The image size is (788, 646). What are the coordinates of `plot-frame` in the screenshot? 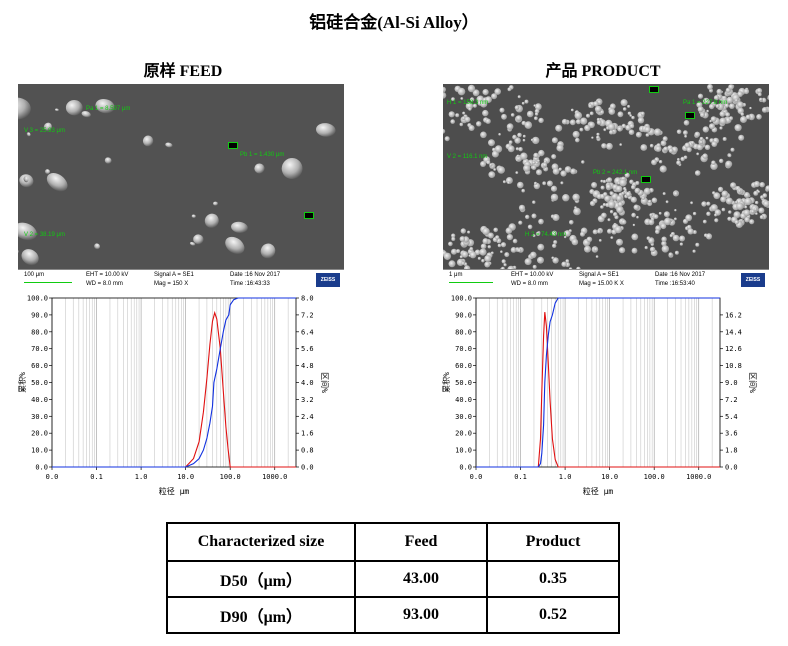 It's located at (598, 382).